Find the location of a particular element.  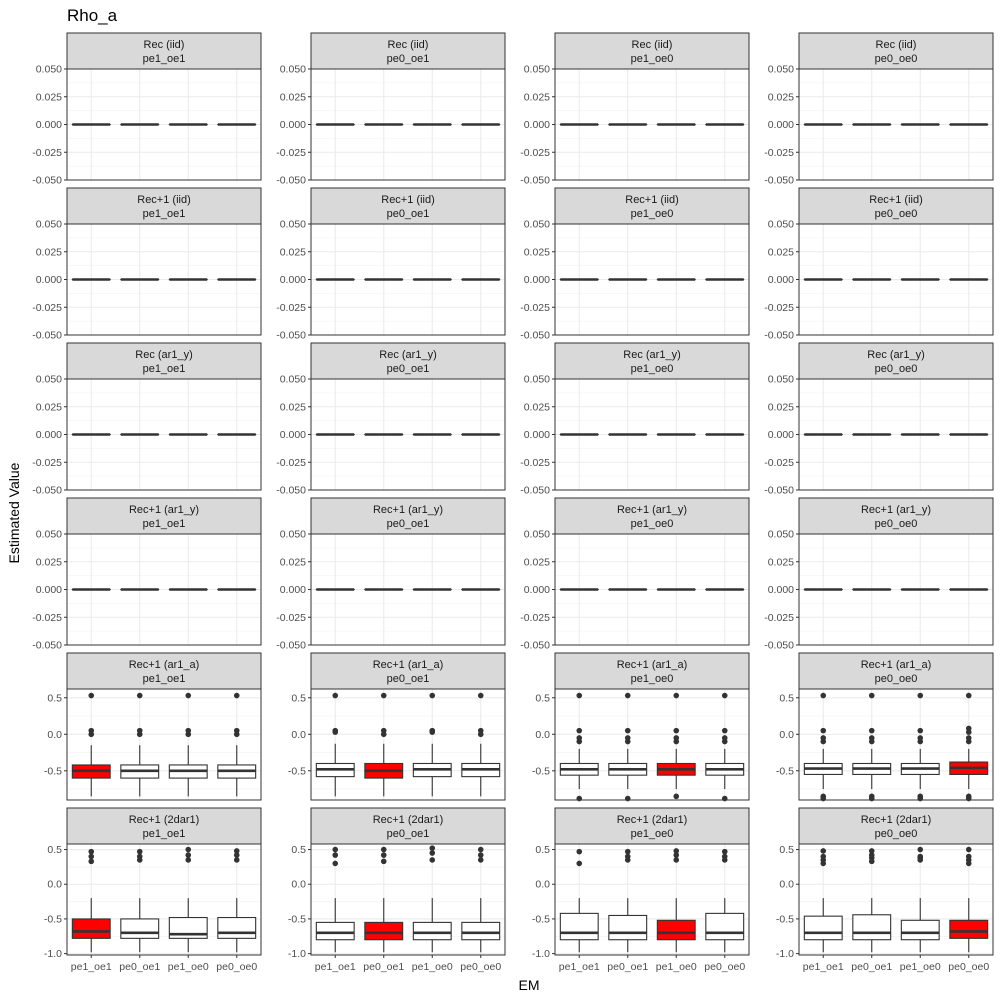

y-tick-label: 0.000 is located at coordinates (537, 280).